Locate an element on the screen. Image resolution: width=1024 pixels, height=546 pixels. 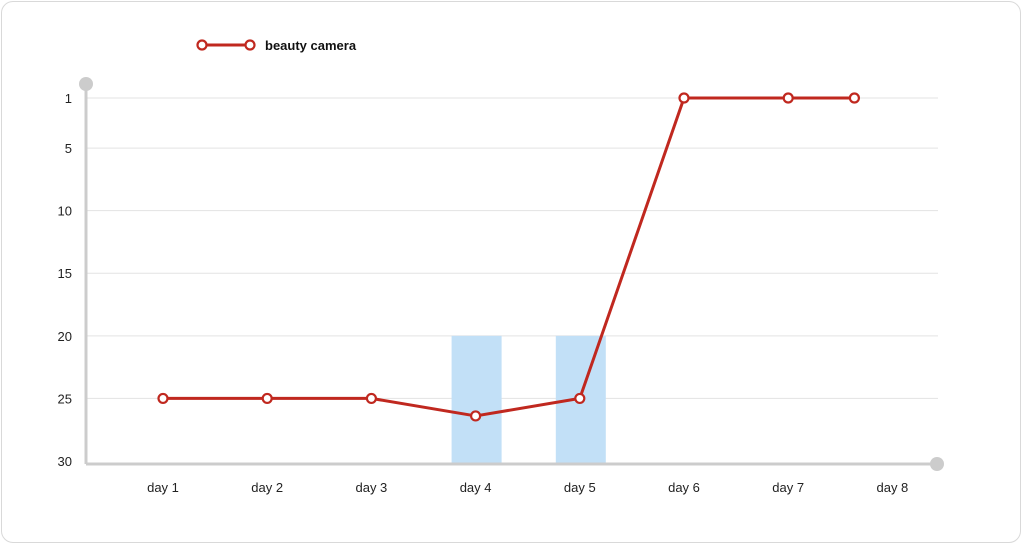
y-tick-label: 25 is located at coordinates (65, 398).